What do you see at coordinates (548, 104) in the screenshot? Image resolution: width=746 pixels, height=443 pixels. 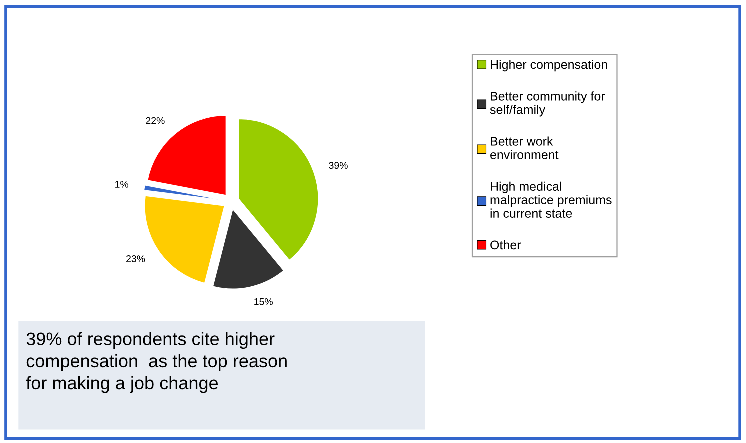 I see `legend-label: Better community for self/family` at bounding box center [548, 104].